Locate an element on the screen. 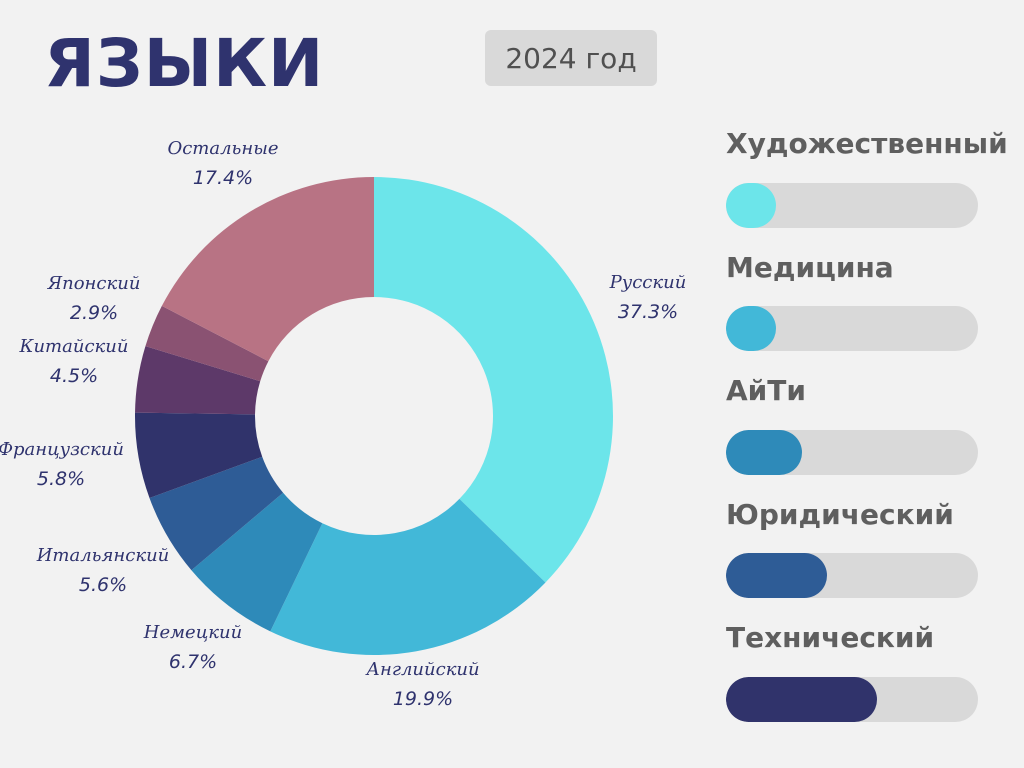  slice-value-label: 5.6% is located at coordinates (103, 585).